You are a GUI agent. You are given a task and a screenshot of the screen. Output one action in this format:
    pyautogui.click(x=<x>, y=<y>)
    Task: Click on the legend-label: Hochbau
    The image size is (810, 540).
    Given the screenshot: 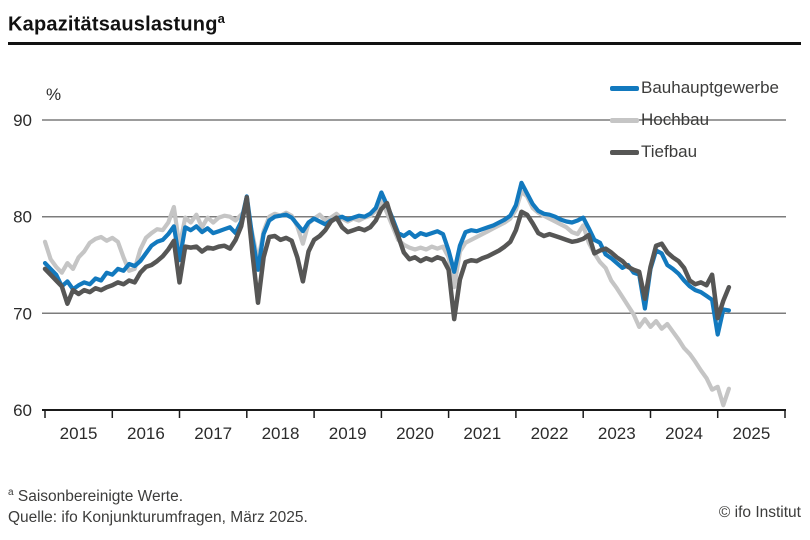 What is the action you would take?
    pyautogui.click(x=675, y=119)
    